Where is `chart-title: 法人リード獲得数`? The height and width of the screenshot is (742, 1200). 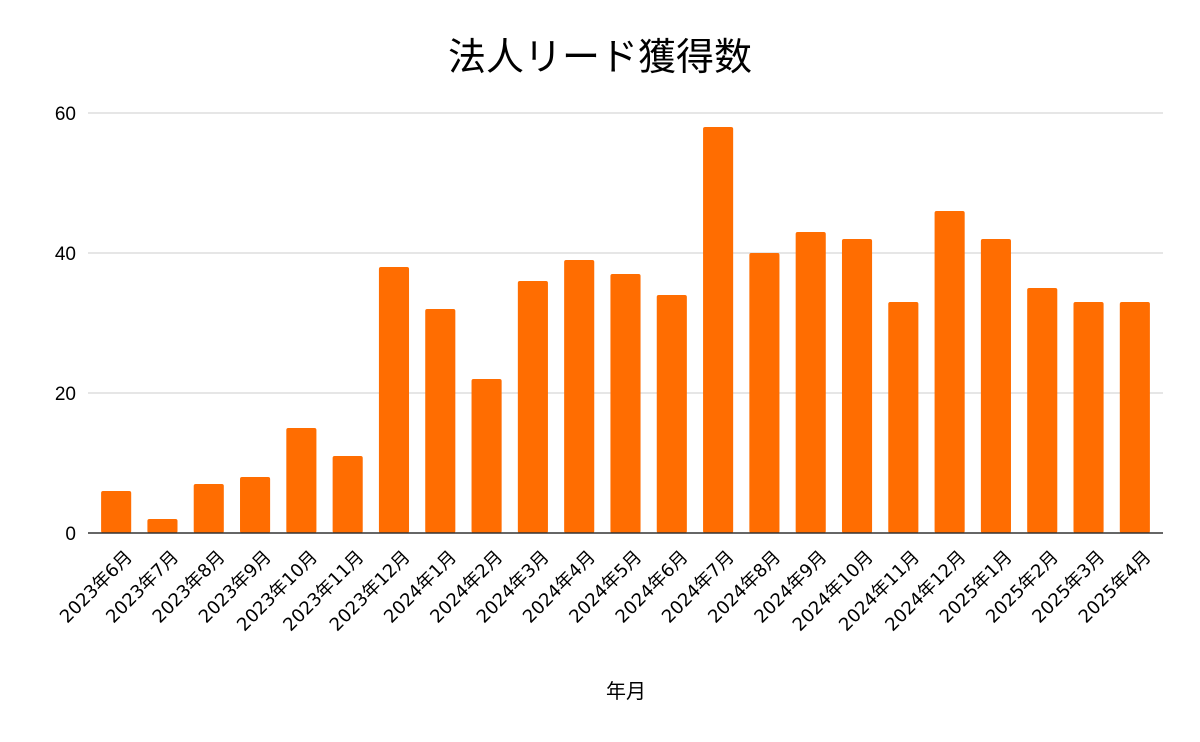 chart-title: 法人リード獲得数 is located at coordinates (600, 57).